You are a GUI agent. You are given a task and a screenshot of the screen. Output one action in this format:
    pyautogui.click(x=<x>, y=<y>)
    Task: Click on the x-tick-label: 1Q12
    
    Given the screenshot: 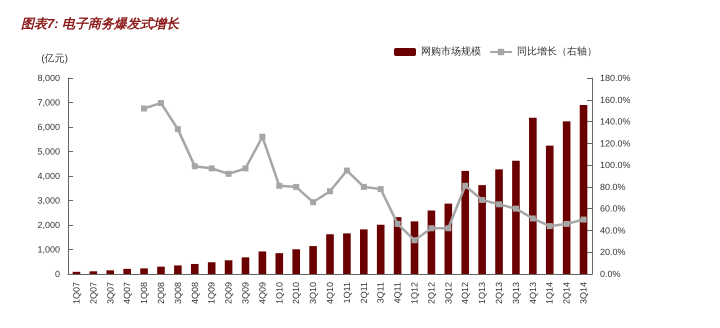 What is the action you would take?
    pyautogui.click(x=415, y=293)
    